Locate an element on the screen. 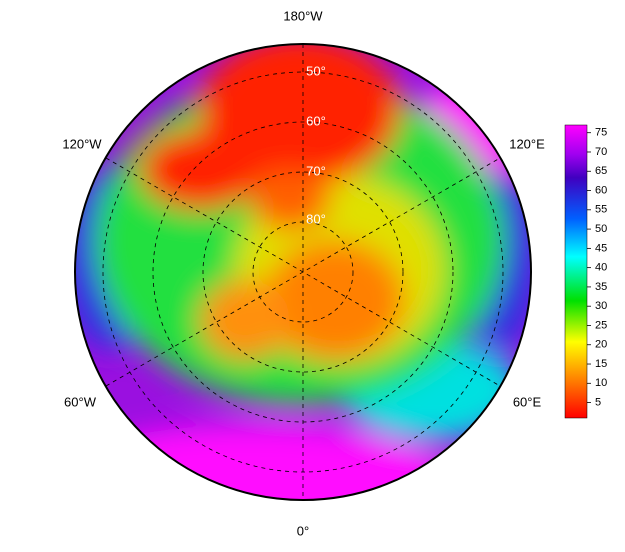  lon-label: 0° is located at coordinates (303, 530).